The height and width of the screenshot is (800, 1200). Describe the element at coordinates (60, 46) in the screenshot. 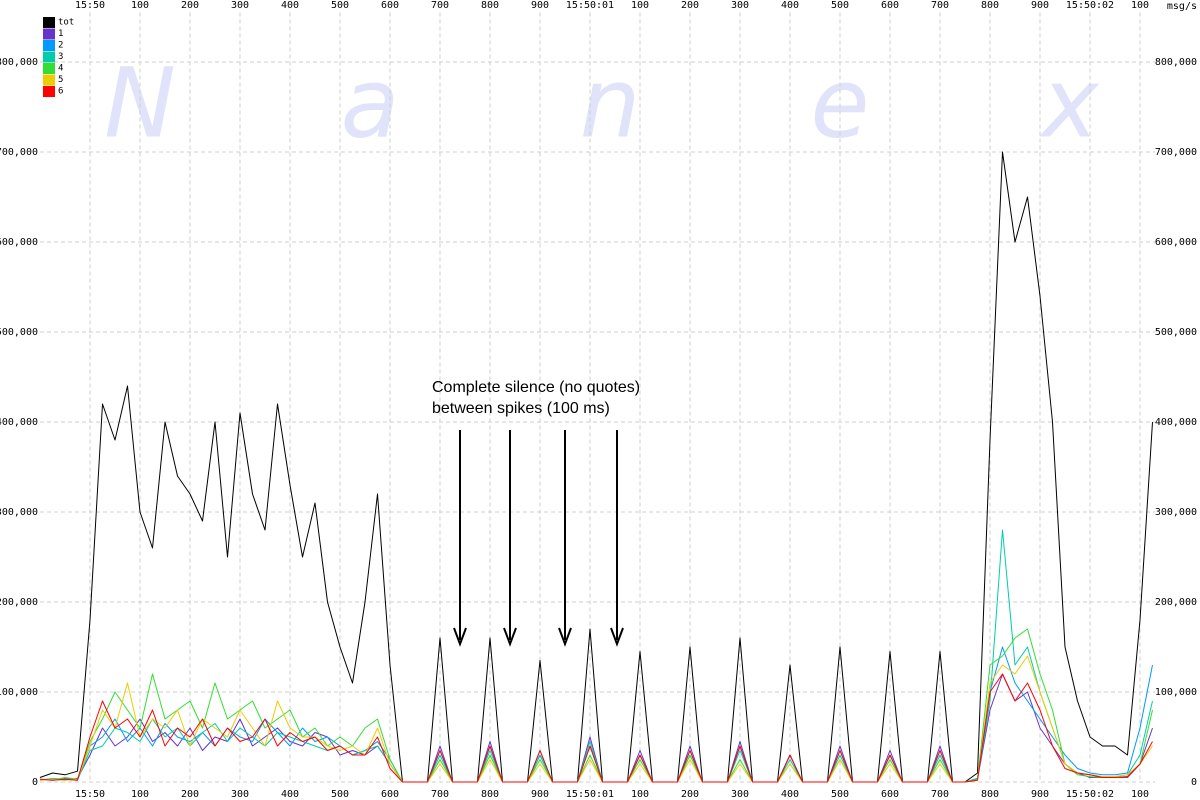

I see `legend-label: 2` at that location.